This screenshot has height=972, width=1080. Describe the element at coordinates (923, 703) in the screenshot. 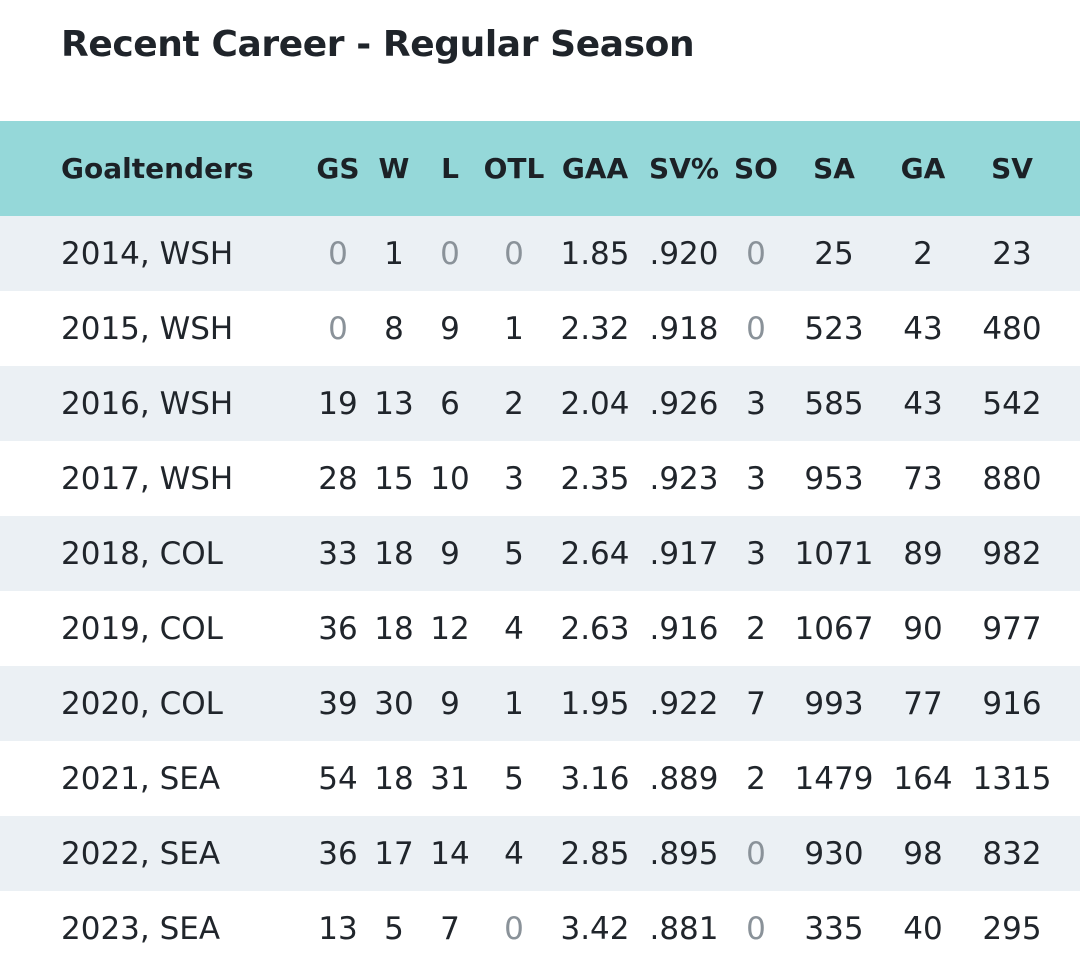

I see `cell-ga: 77` at that location.